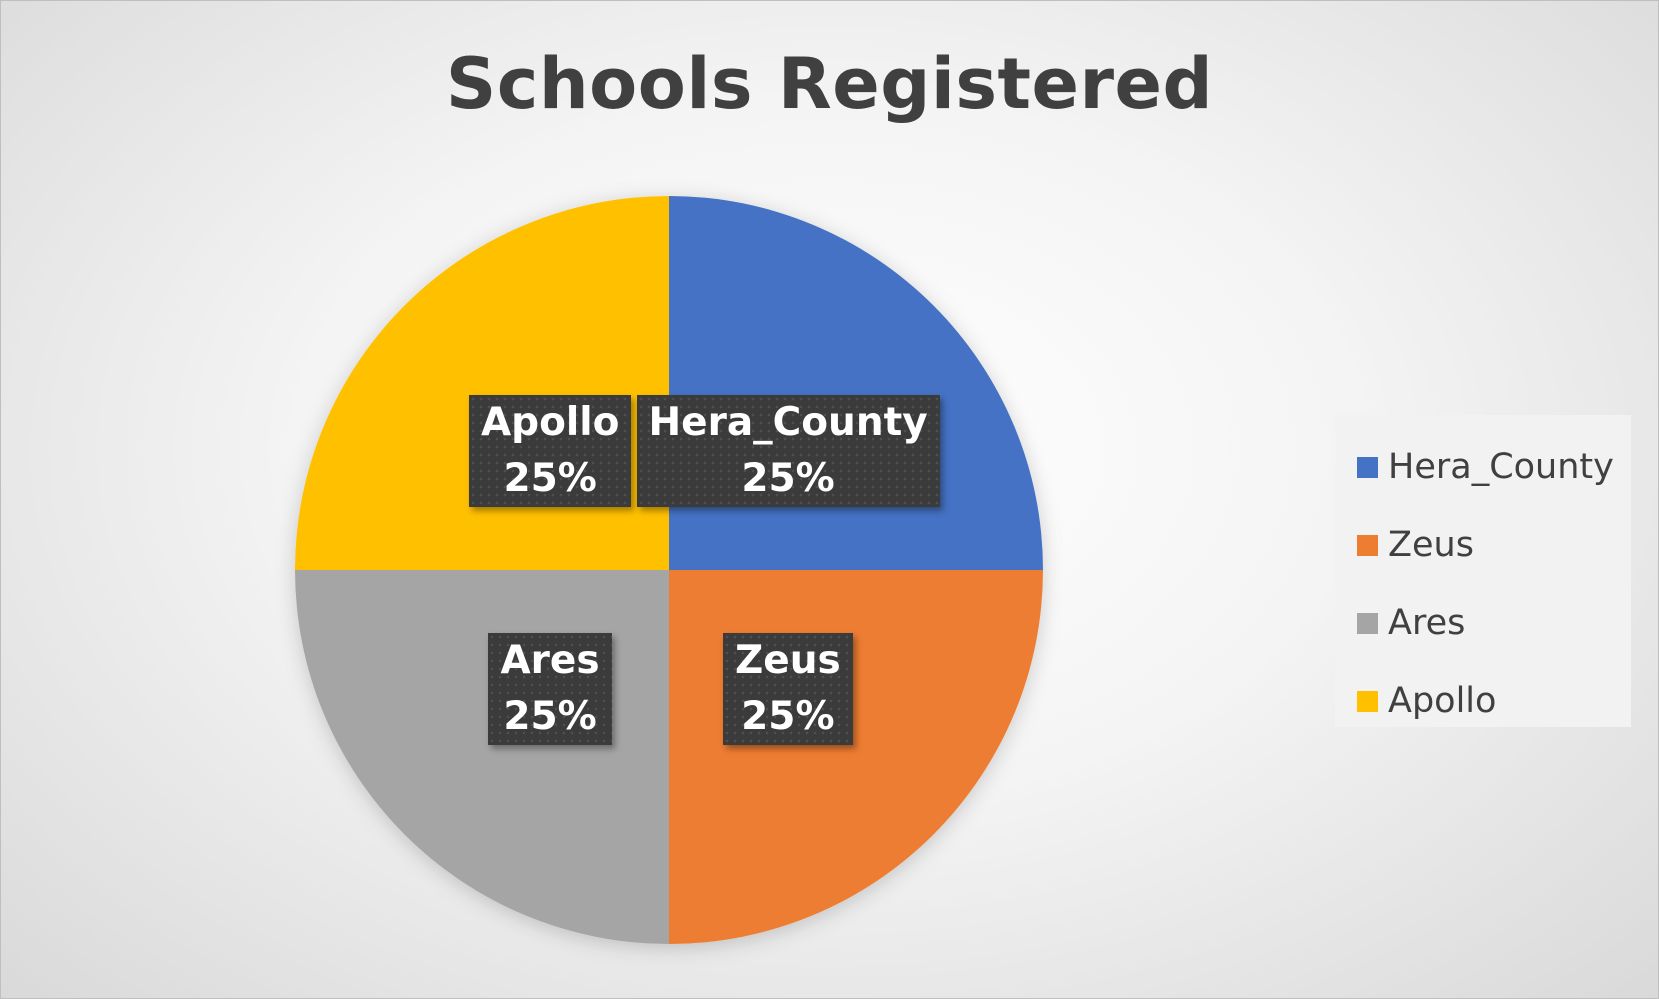  I want to click on data-label-category: Apollo, so click(550, 422).